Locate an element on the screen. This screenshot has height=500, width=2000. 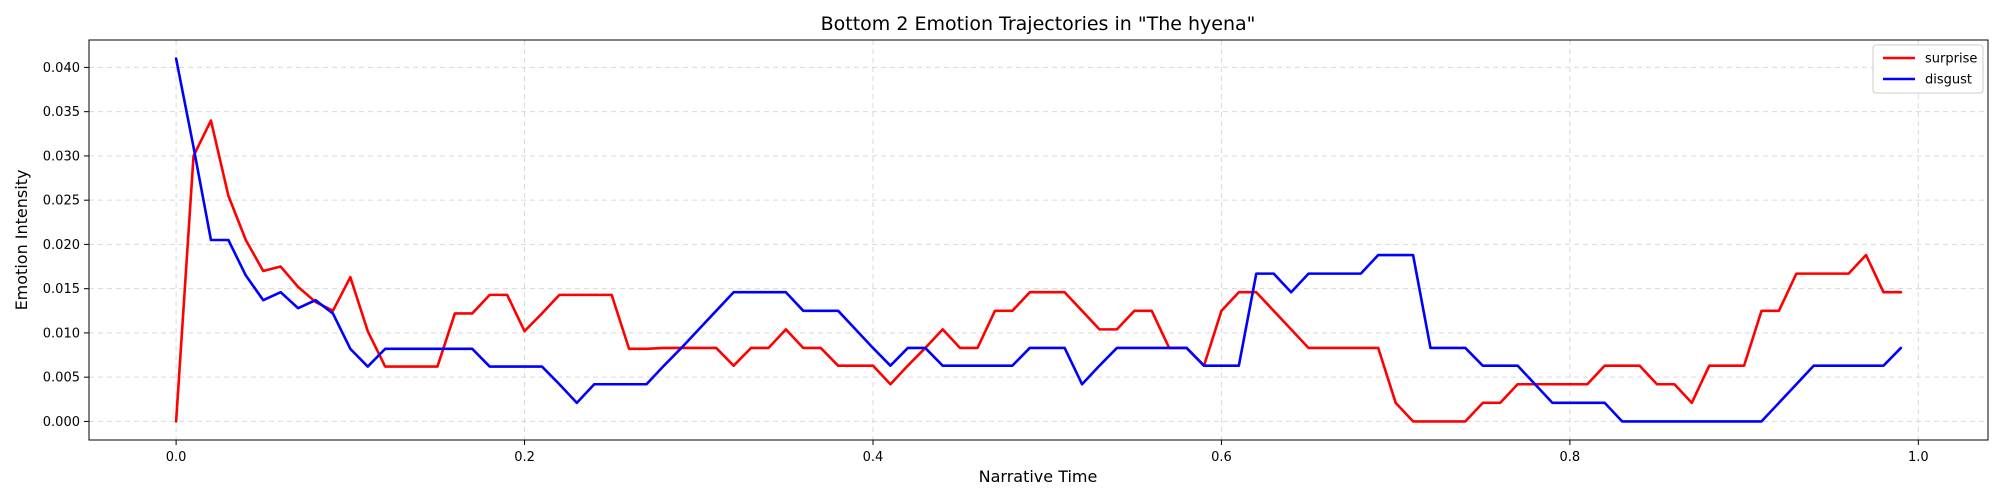
legend: surprise disgust is located at coordinates (1928, 69).